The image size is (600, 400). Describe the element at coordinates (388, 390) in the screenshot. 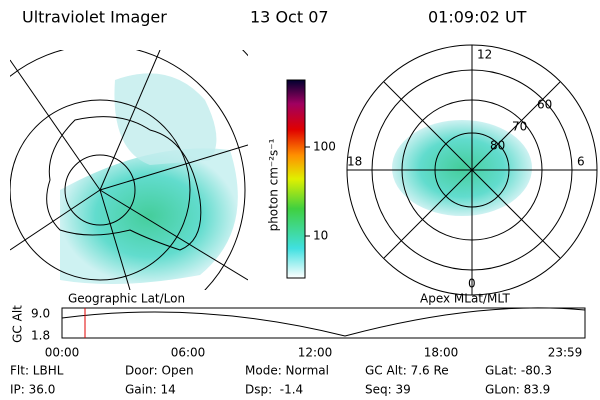

I see `info-field: Seq: 39` at that location.